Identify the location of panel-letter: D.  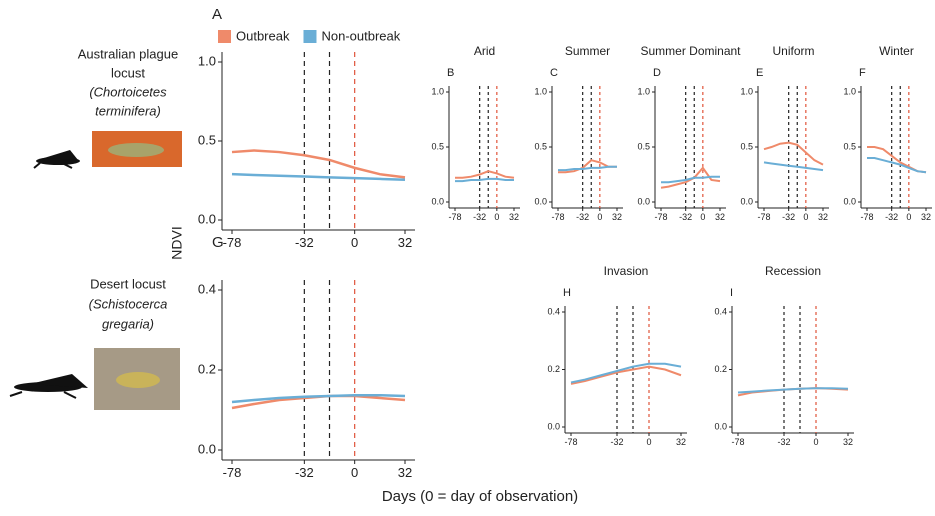
(657, 73).